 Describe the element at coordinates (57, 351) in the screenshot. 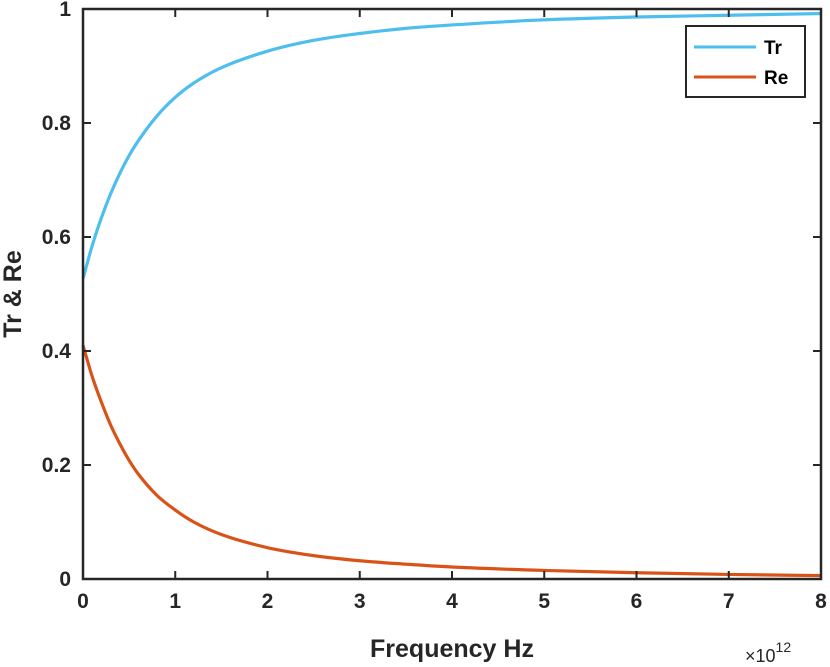

I see `y-tick-label: 0.4` at that location.